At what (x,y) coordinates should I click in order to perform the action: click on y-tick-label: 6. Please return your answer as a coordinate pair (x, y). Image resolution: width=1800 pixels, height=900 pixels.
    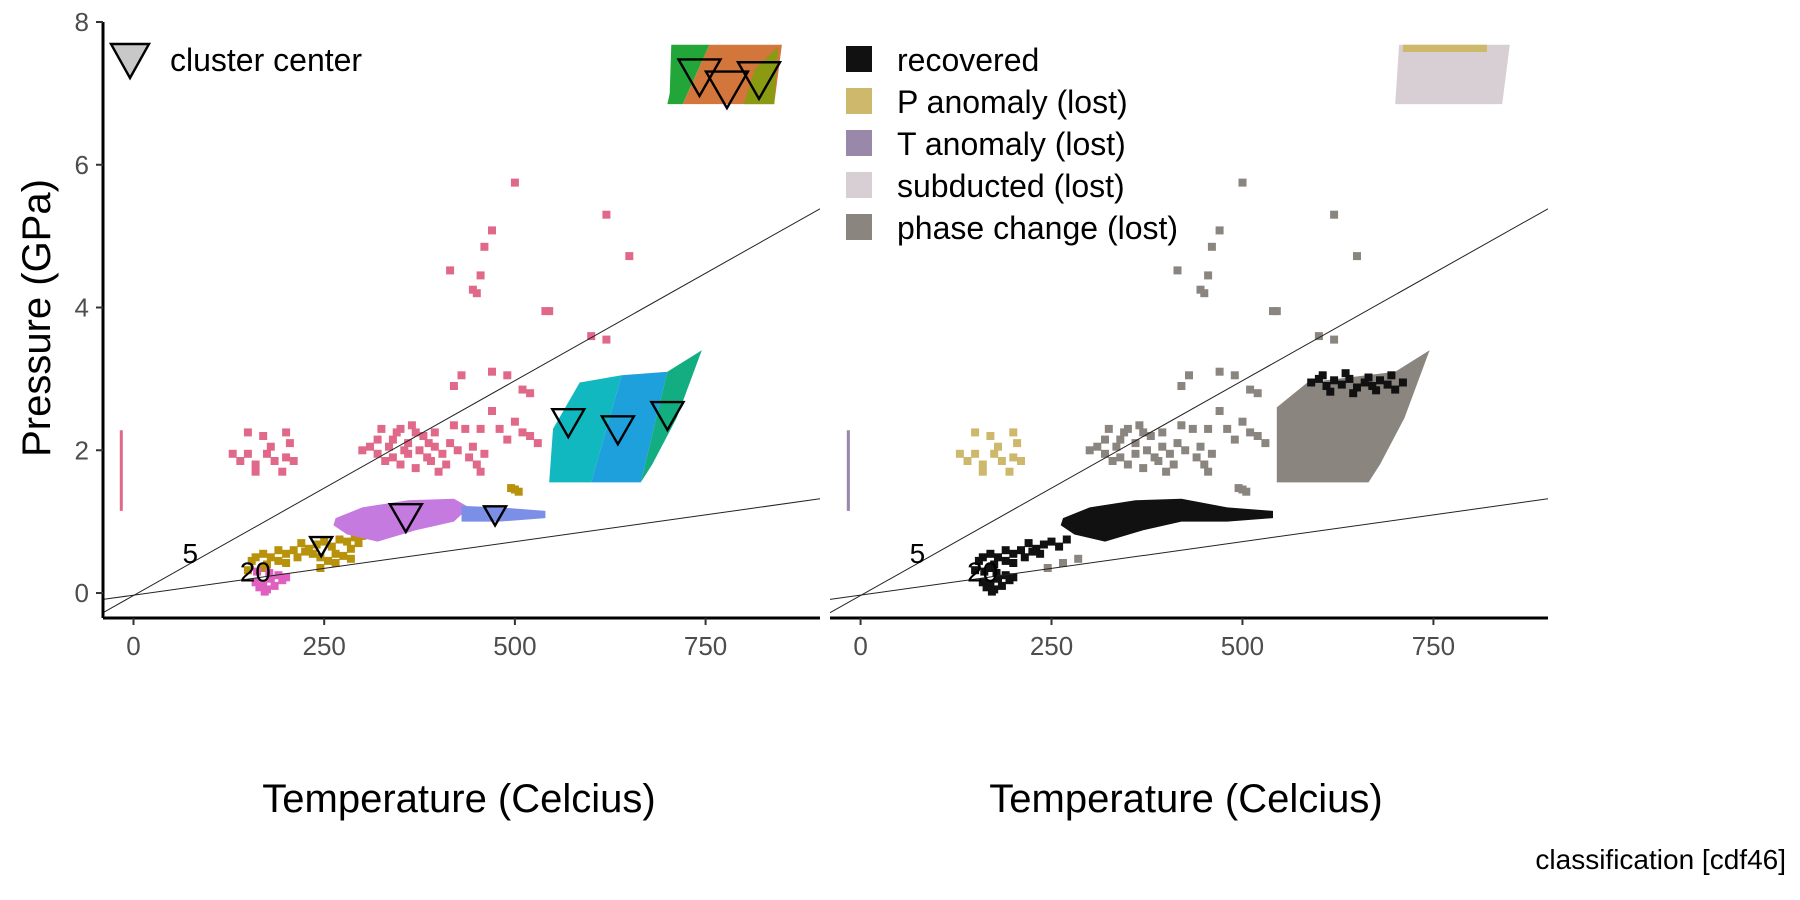
    Looking at the image, I should click on (82, 165).